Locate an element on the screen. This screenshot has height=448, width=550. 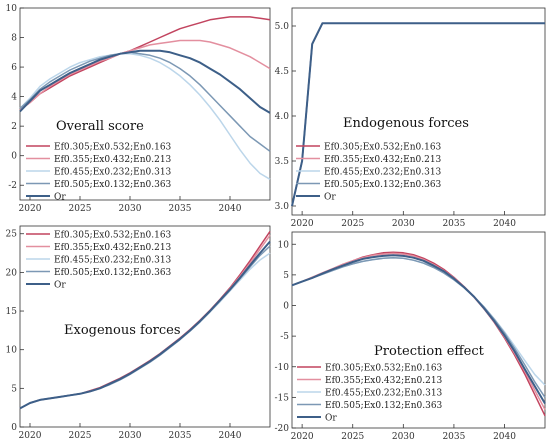
y-tick-label: -10 is located at coordinates (282, 368).